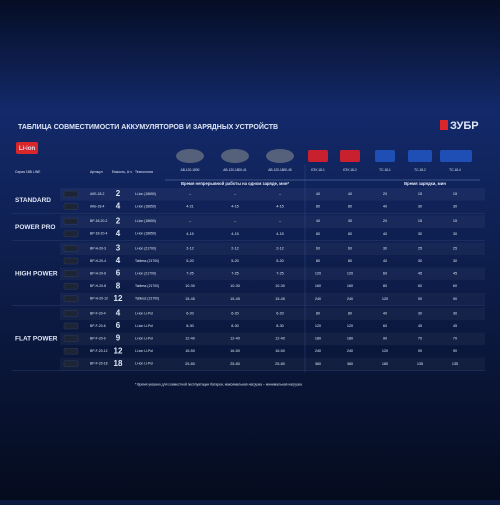 The image size is (500, 505). I want to click on group-name: POWER PRO, so click(35, 227).